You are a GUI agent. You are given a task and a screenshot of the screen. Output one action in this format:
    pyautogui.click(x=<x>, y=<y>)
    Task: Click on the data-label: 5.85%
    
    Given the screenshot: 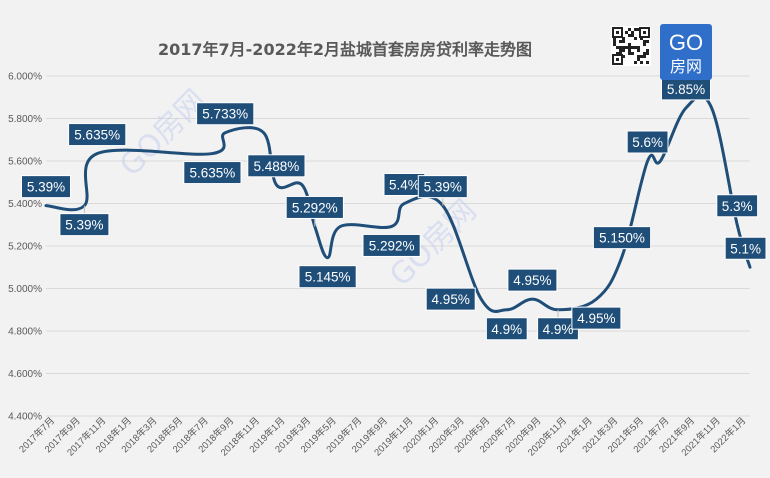 What is the action you would take?
    pyautogui.click(x=686, y=89)
    